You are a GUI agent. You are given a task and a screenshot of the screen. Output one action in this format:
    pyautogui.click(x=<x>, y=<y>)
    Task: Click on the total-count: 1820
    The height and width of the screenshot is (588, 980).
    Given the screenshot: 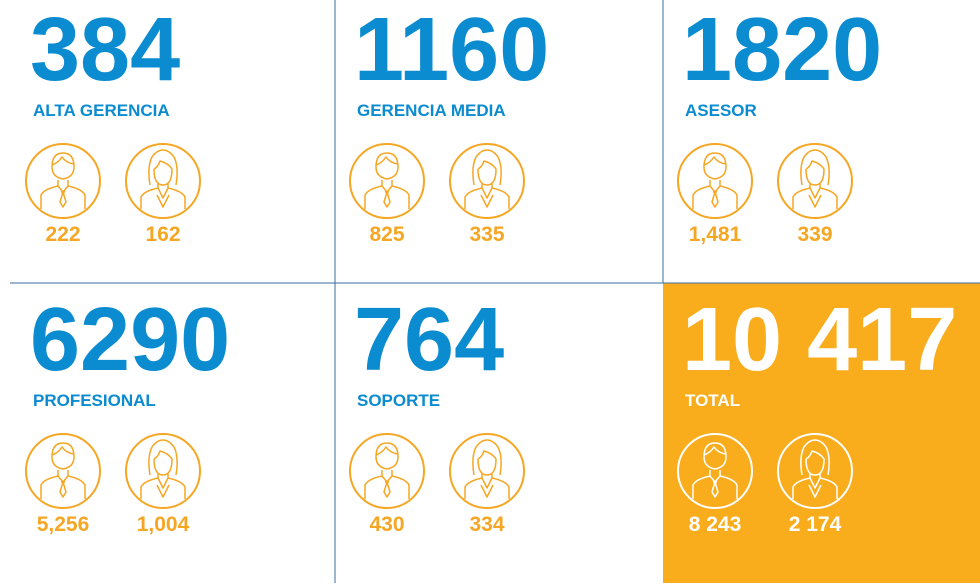 What is the action you would take?
    pyautogui.click(x=782, y=50)
    